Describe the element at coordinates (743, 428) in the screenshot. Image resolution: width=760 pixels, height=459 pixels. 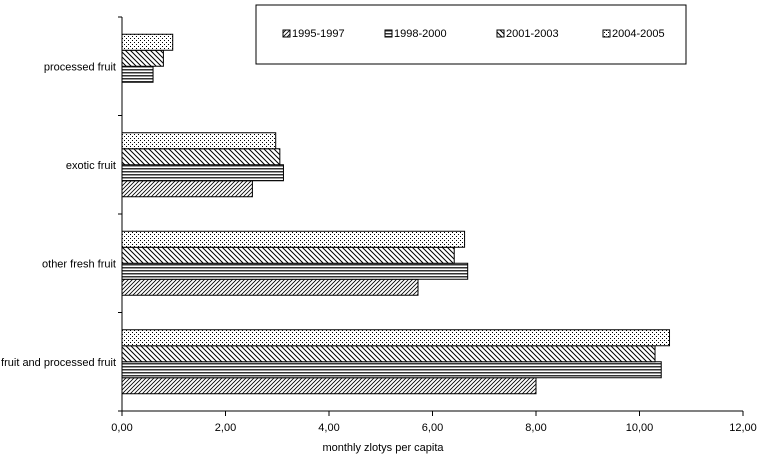
I see `x-tick-label: 12,00` at that location.